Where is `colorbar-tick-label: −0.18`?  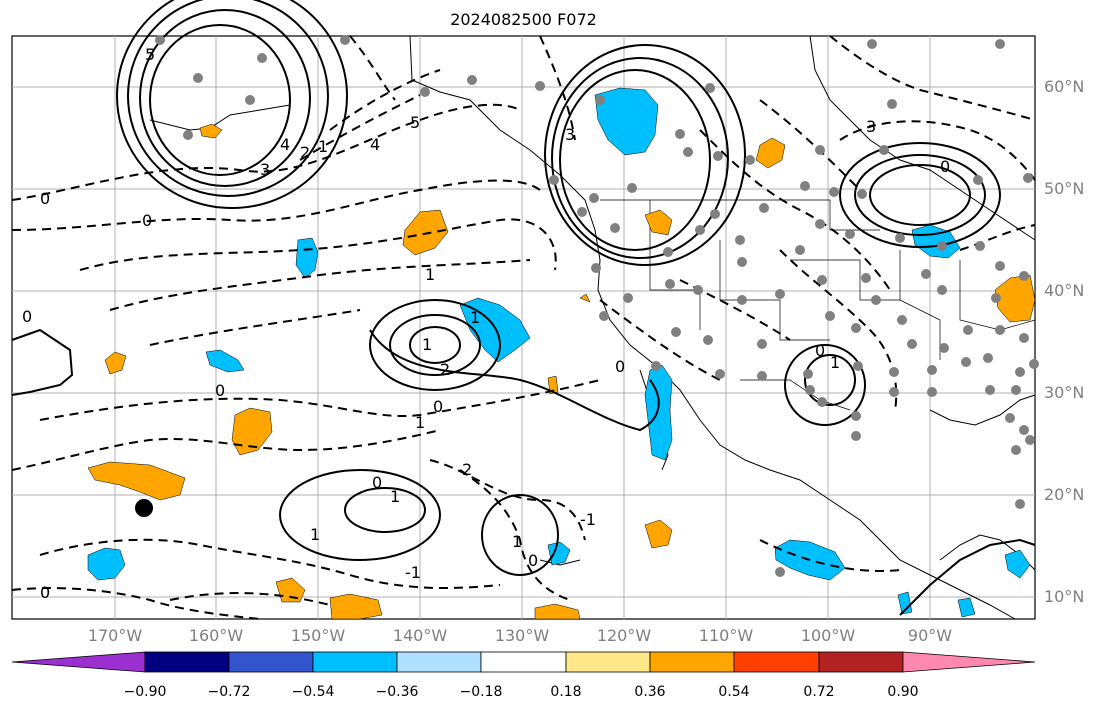 colorbar-tick-label: −0.18 is located at coordinates (481, 692).